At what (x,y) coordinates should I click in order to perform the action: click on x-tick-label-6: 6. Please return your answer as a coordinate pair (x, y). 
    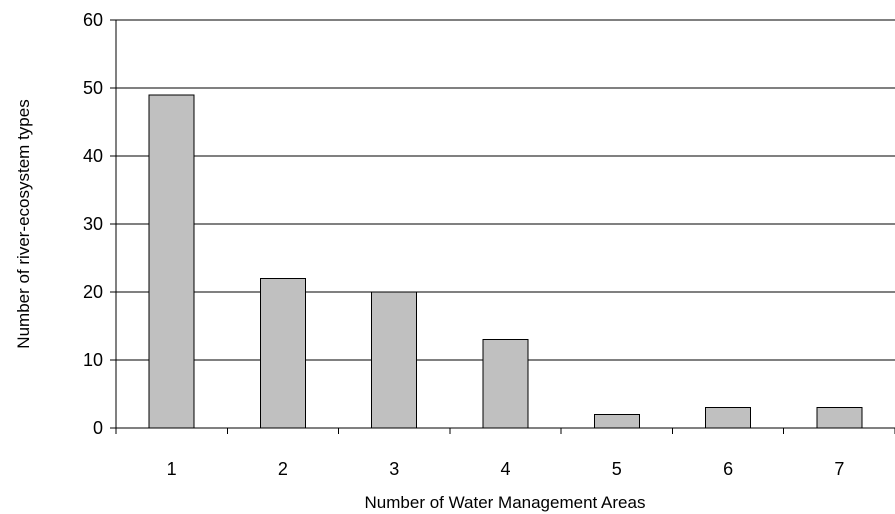
    Looking at the image, I should click on (728, 469).